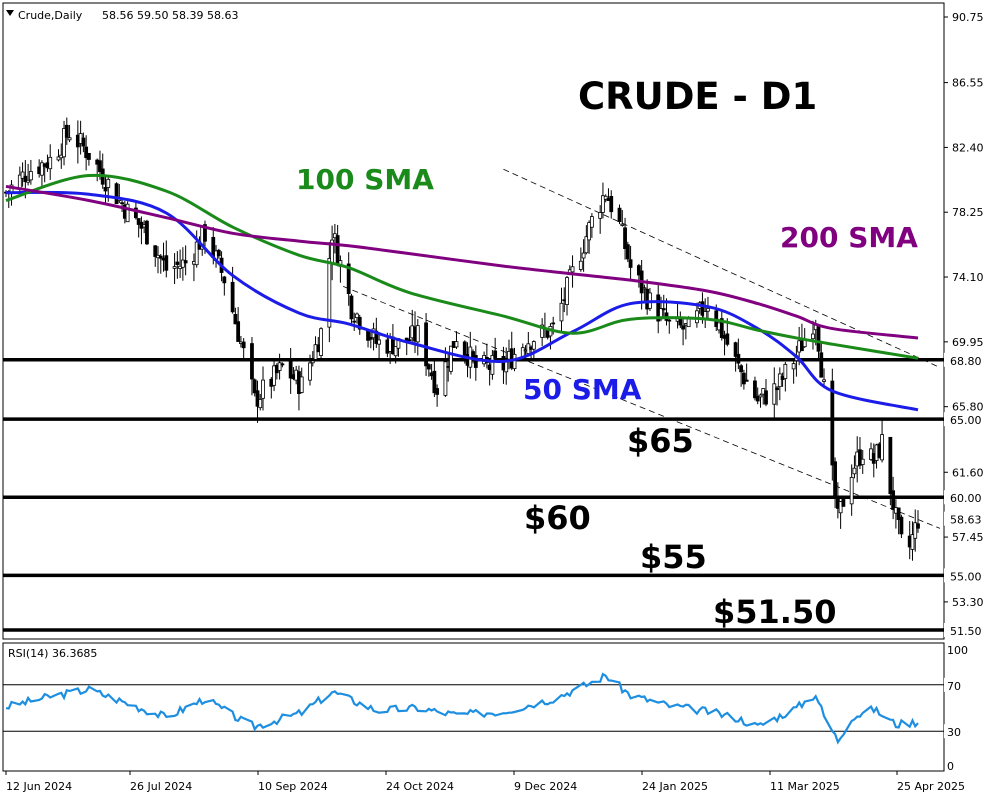  Describe the element at coordinates (557, 518) in the screenshot. I see `level-60-annotation: $60` at that location.